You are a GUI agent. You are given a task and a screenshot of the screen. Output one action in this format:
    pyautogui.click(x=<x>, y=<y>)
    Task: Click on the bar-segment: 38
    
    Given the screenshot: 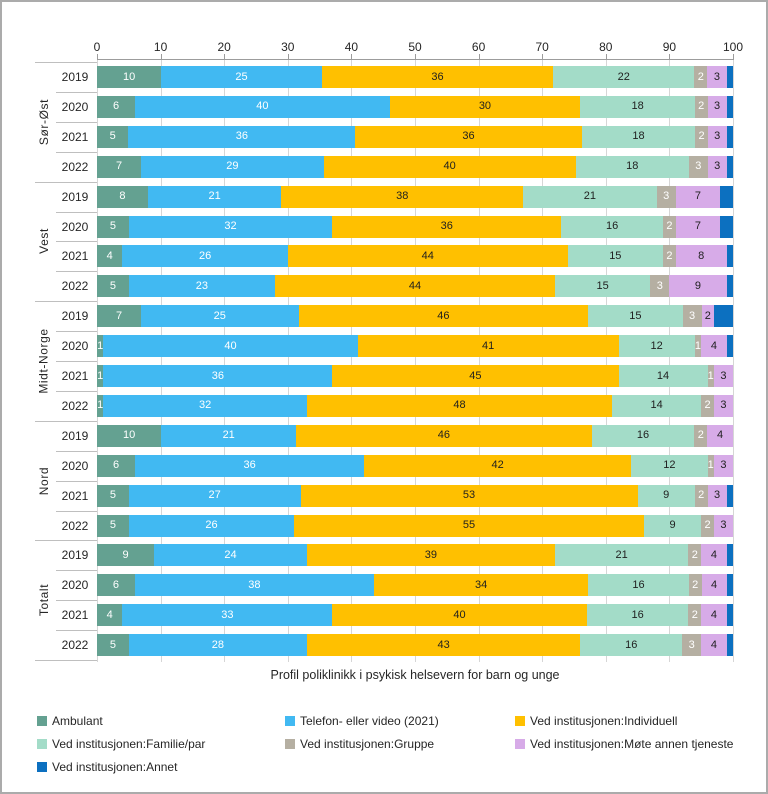 What is the action you would take?
    pyautogui.click(x=254, y=585)
    